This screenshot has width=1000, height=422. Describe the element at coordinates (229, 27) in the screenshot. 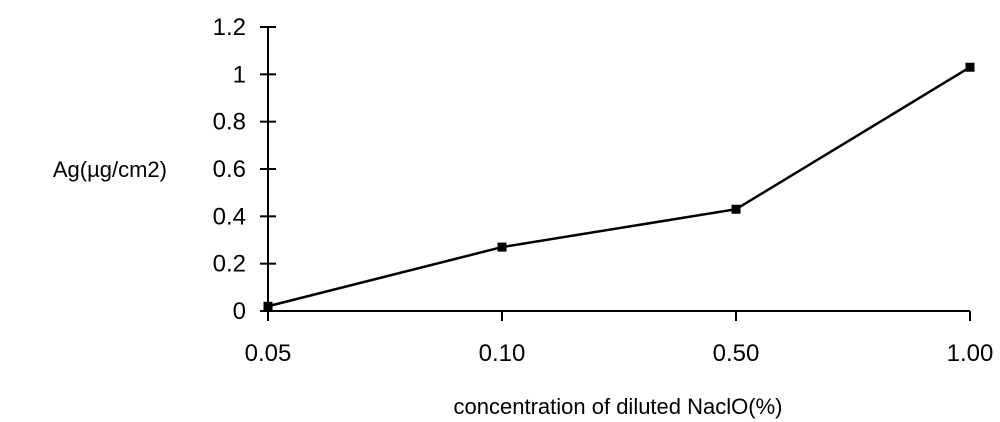

I see `y-tick-label: 1.2` at that location.